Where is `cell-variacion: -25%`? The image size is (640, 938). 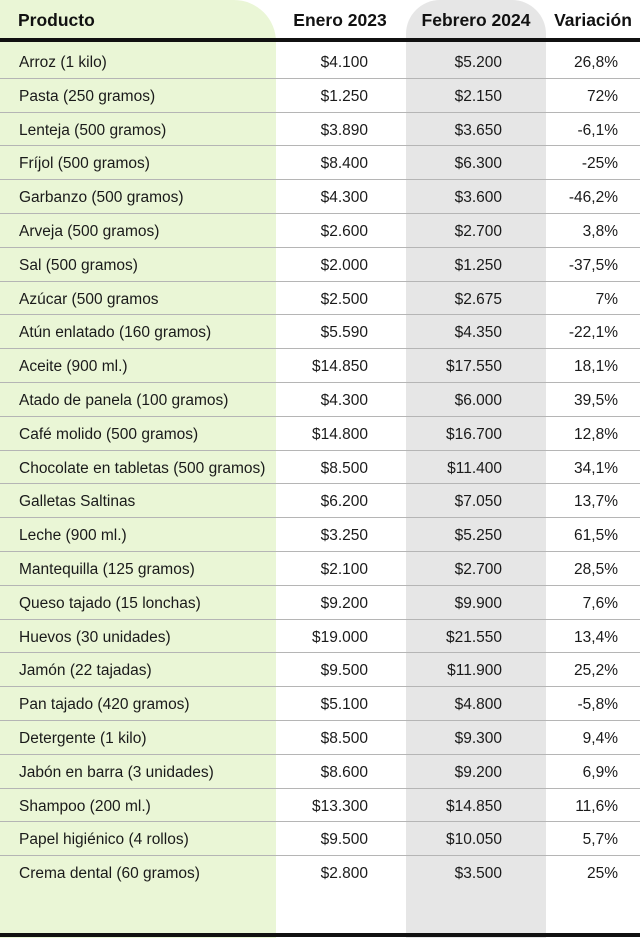 cell-variacion: -25% is located at coordinates (599, 164).